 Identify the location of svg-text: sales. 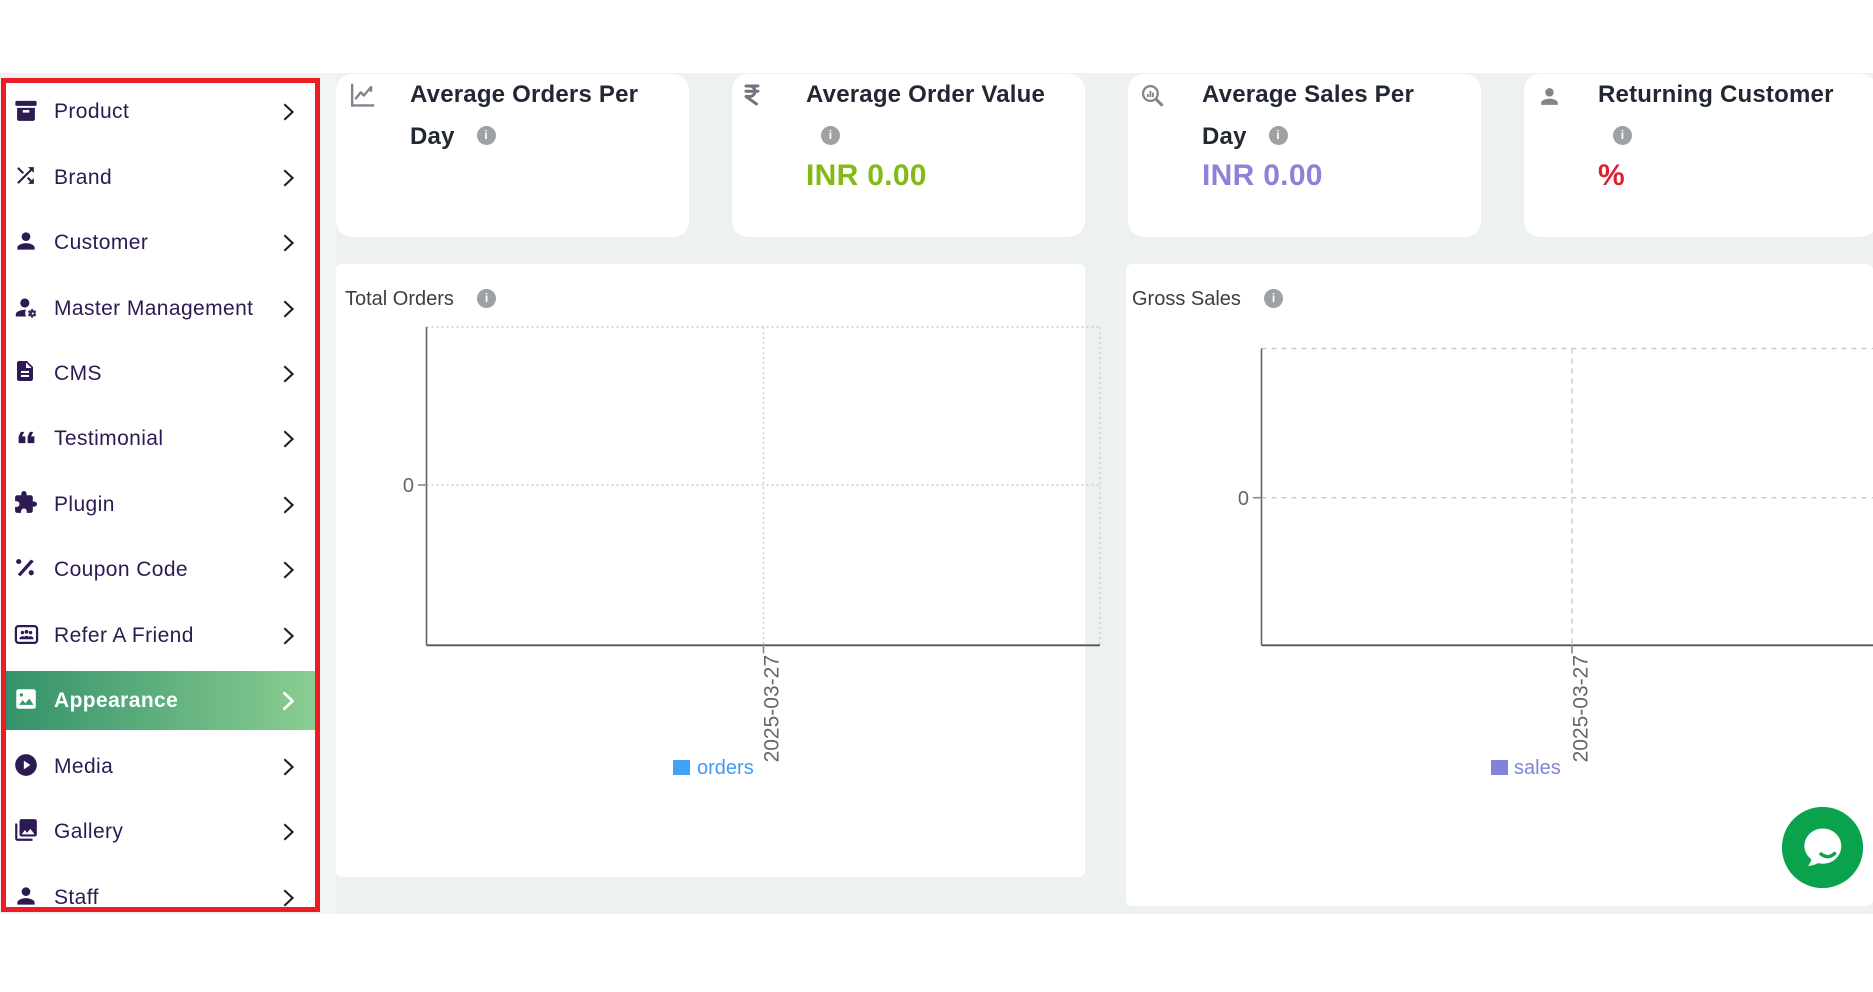
(1537, 768).